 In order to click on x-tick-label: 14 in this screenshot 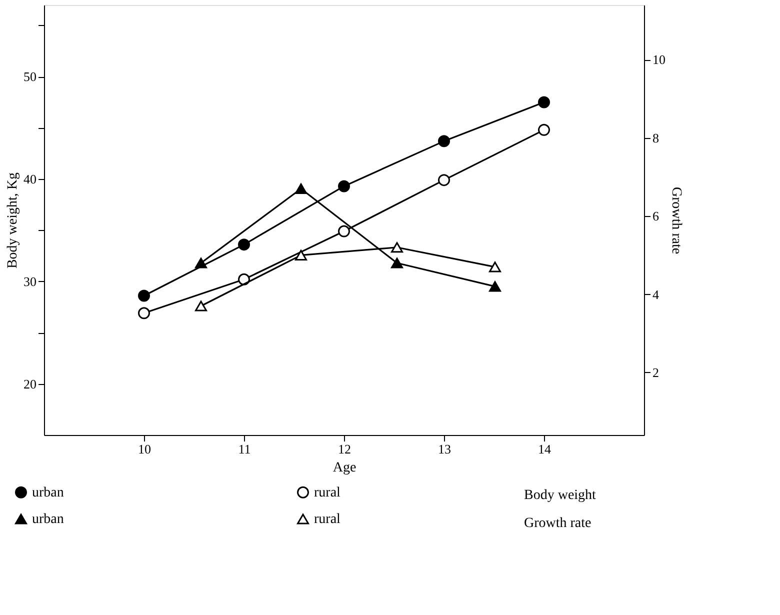, I will do `click(545, 449)`.